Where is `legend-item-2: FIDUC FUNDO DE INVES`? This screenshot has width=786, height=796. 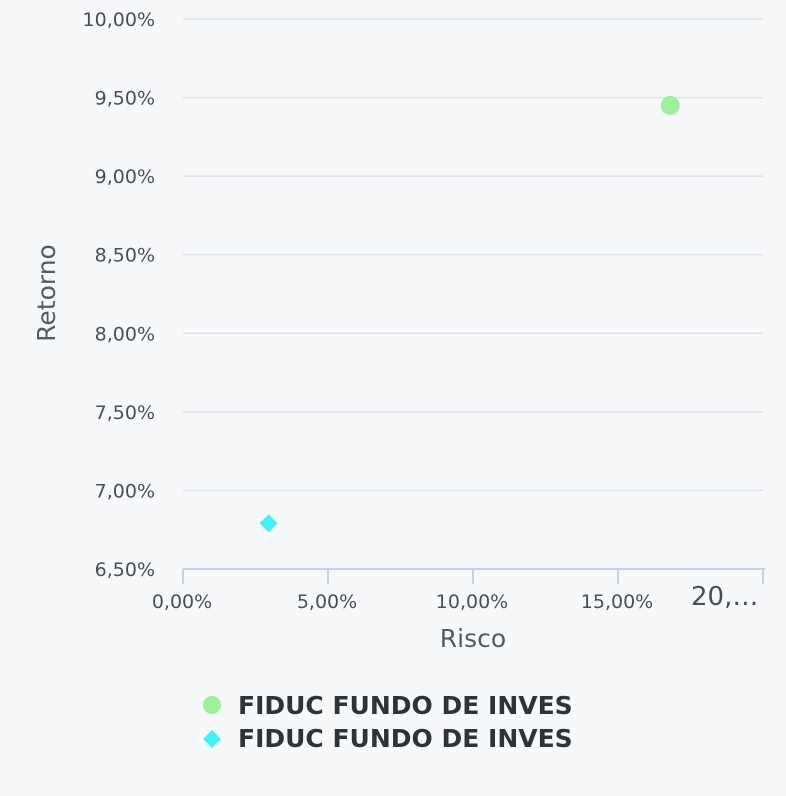
legend-item-2: FIDUC FUNDO DE INVES is located at coordinates (388, 738).